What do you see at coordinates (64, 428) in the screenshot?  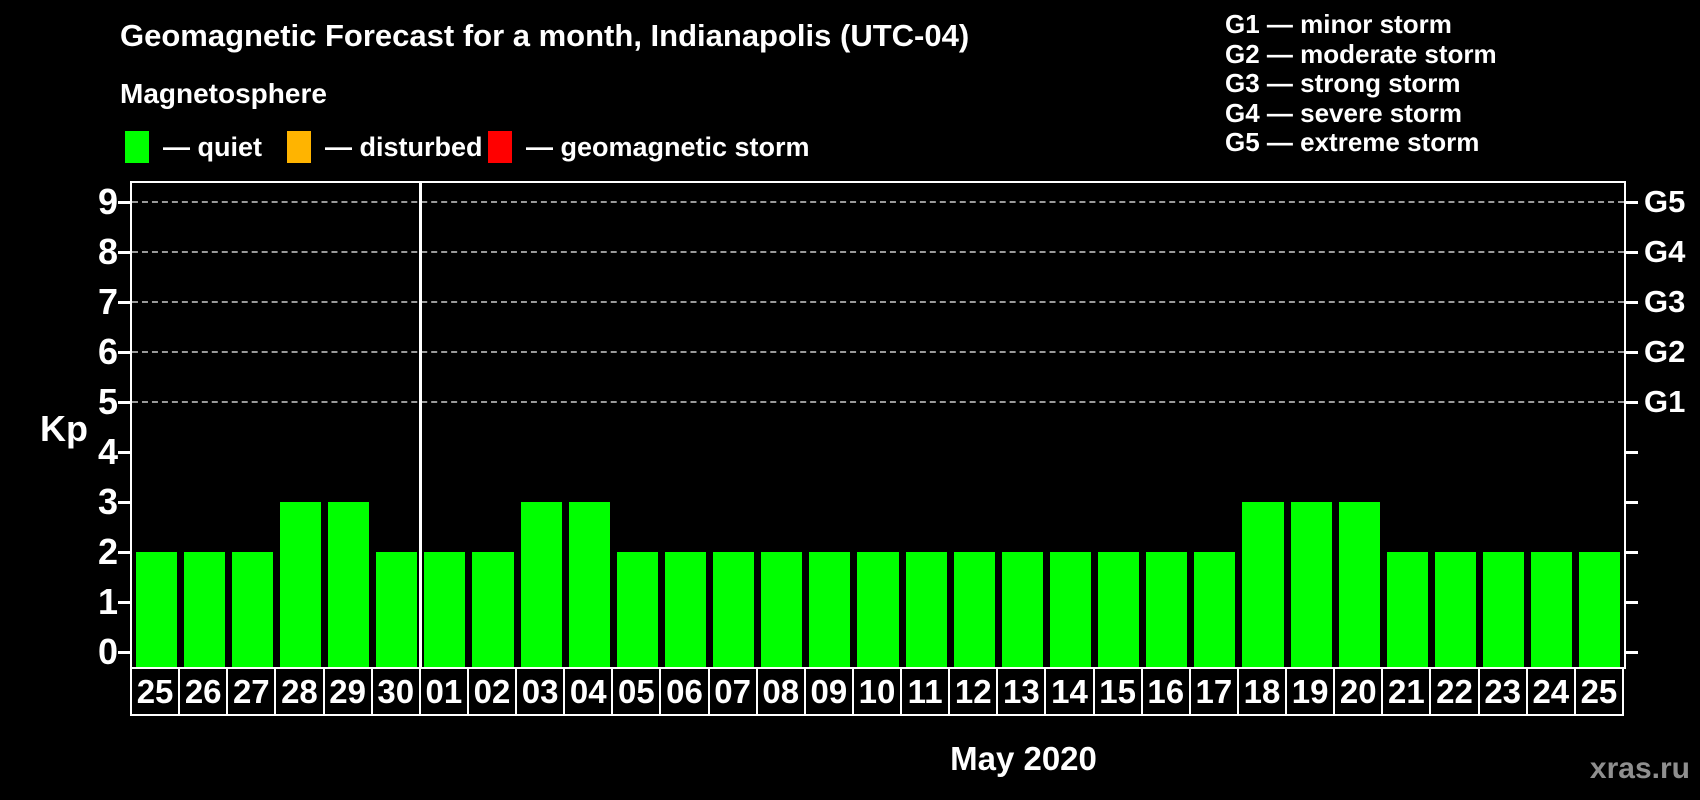 I see `y-axis-title: Kp` at bounding box center [64, 428].